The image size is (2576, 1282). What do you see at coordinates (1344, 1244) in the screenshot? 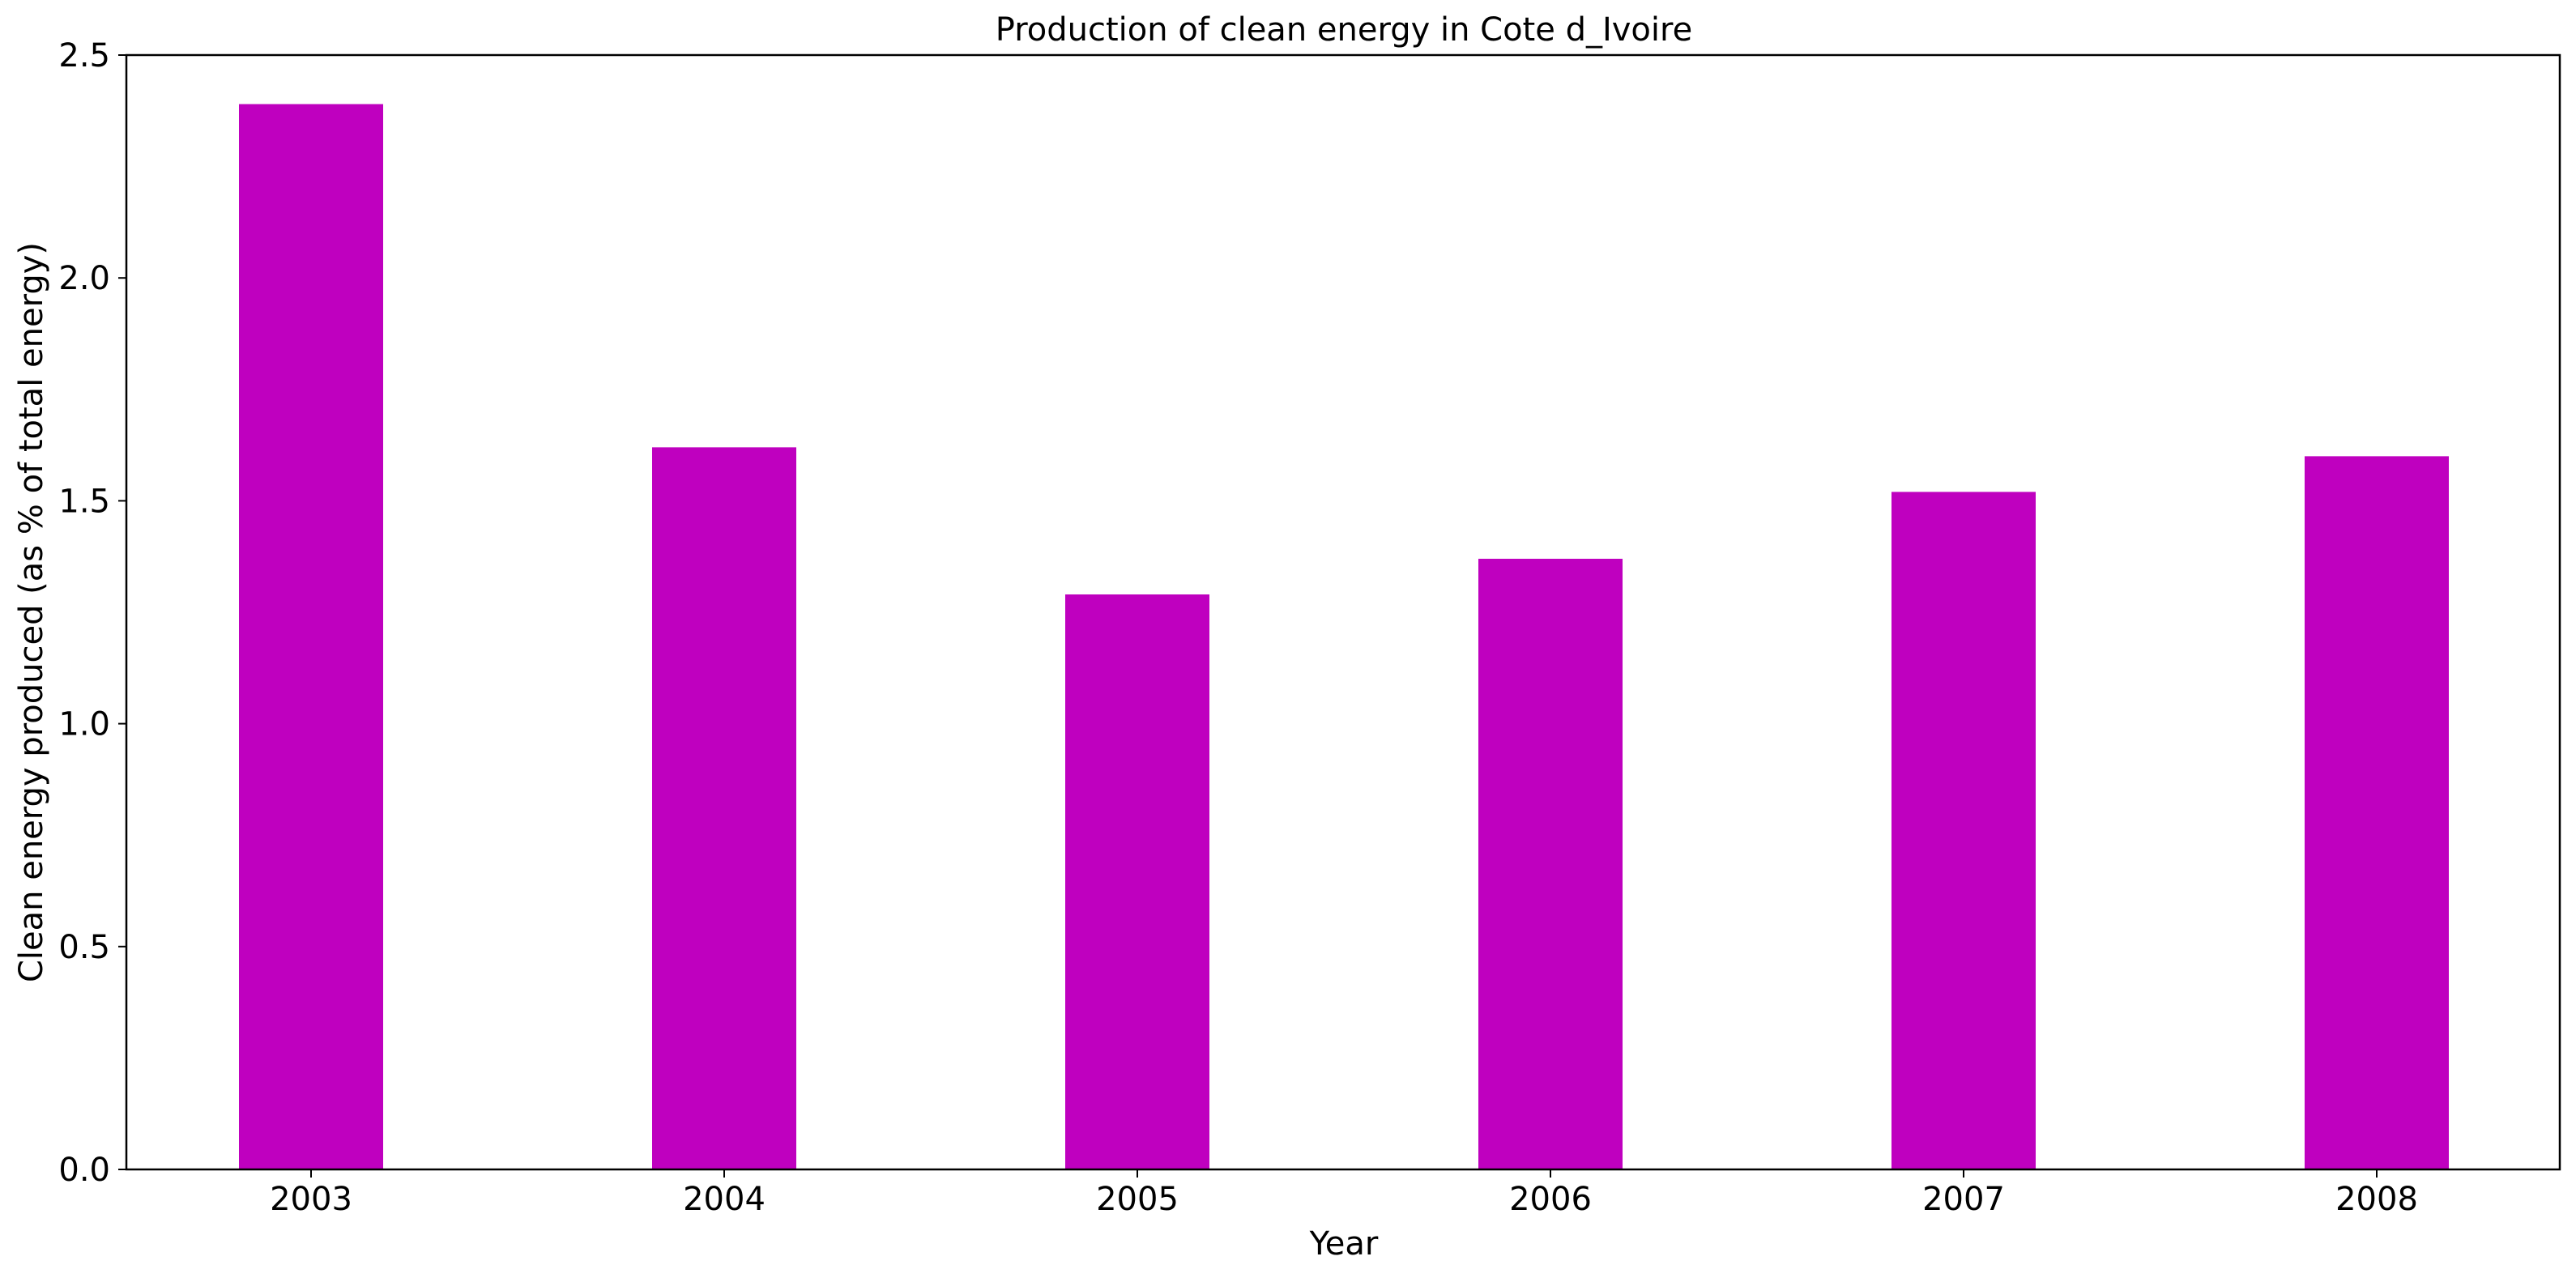
I see `x-axis-label: Year` at bounding box center [1344, 1244].